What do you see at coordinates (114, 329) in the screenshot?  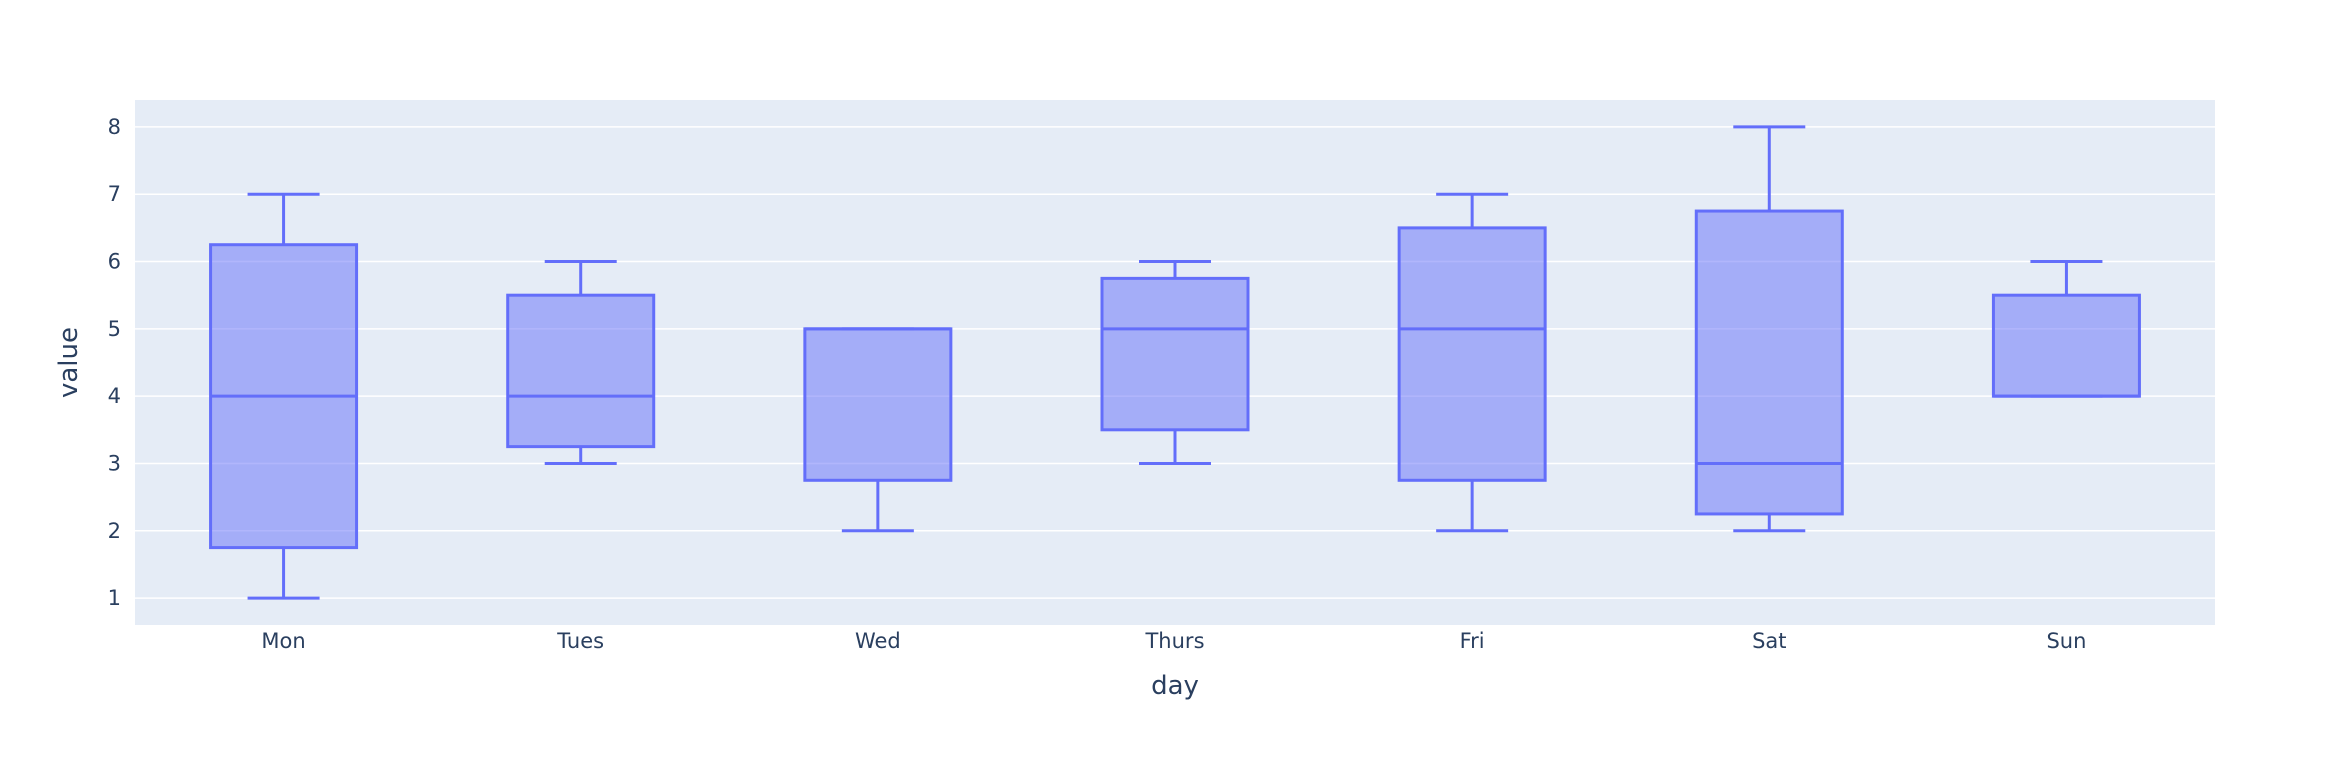 I see `y-tick-label: 5` at bounding box center [114, 329].